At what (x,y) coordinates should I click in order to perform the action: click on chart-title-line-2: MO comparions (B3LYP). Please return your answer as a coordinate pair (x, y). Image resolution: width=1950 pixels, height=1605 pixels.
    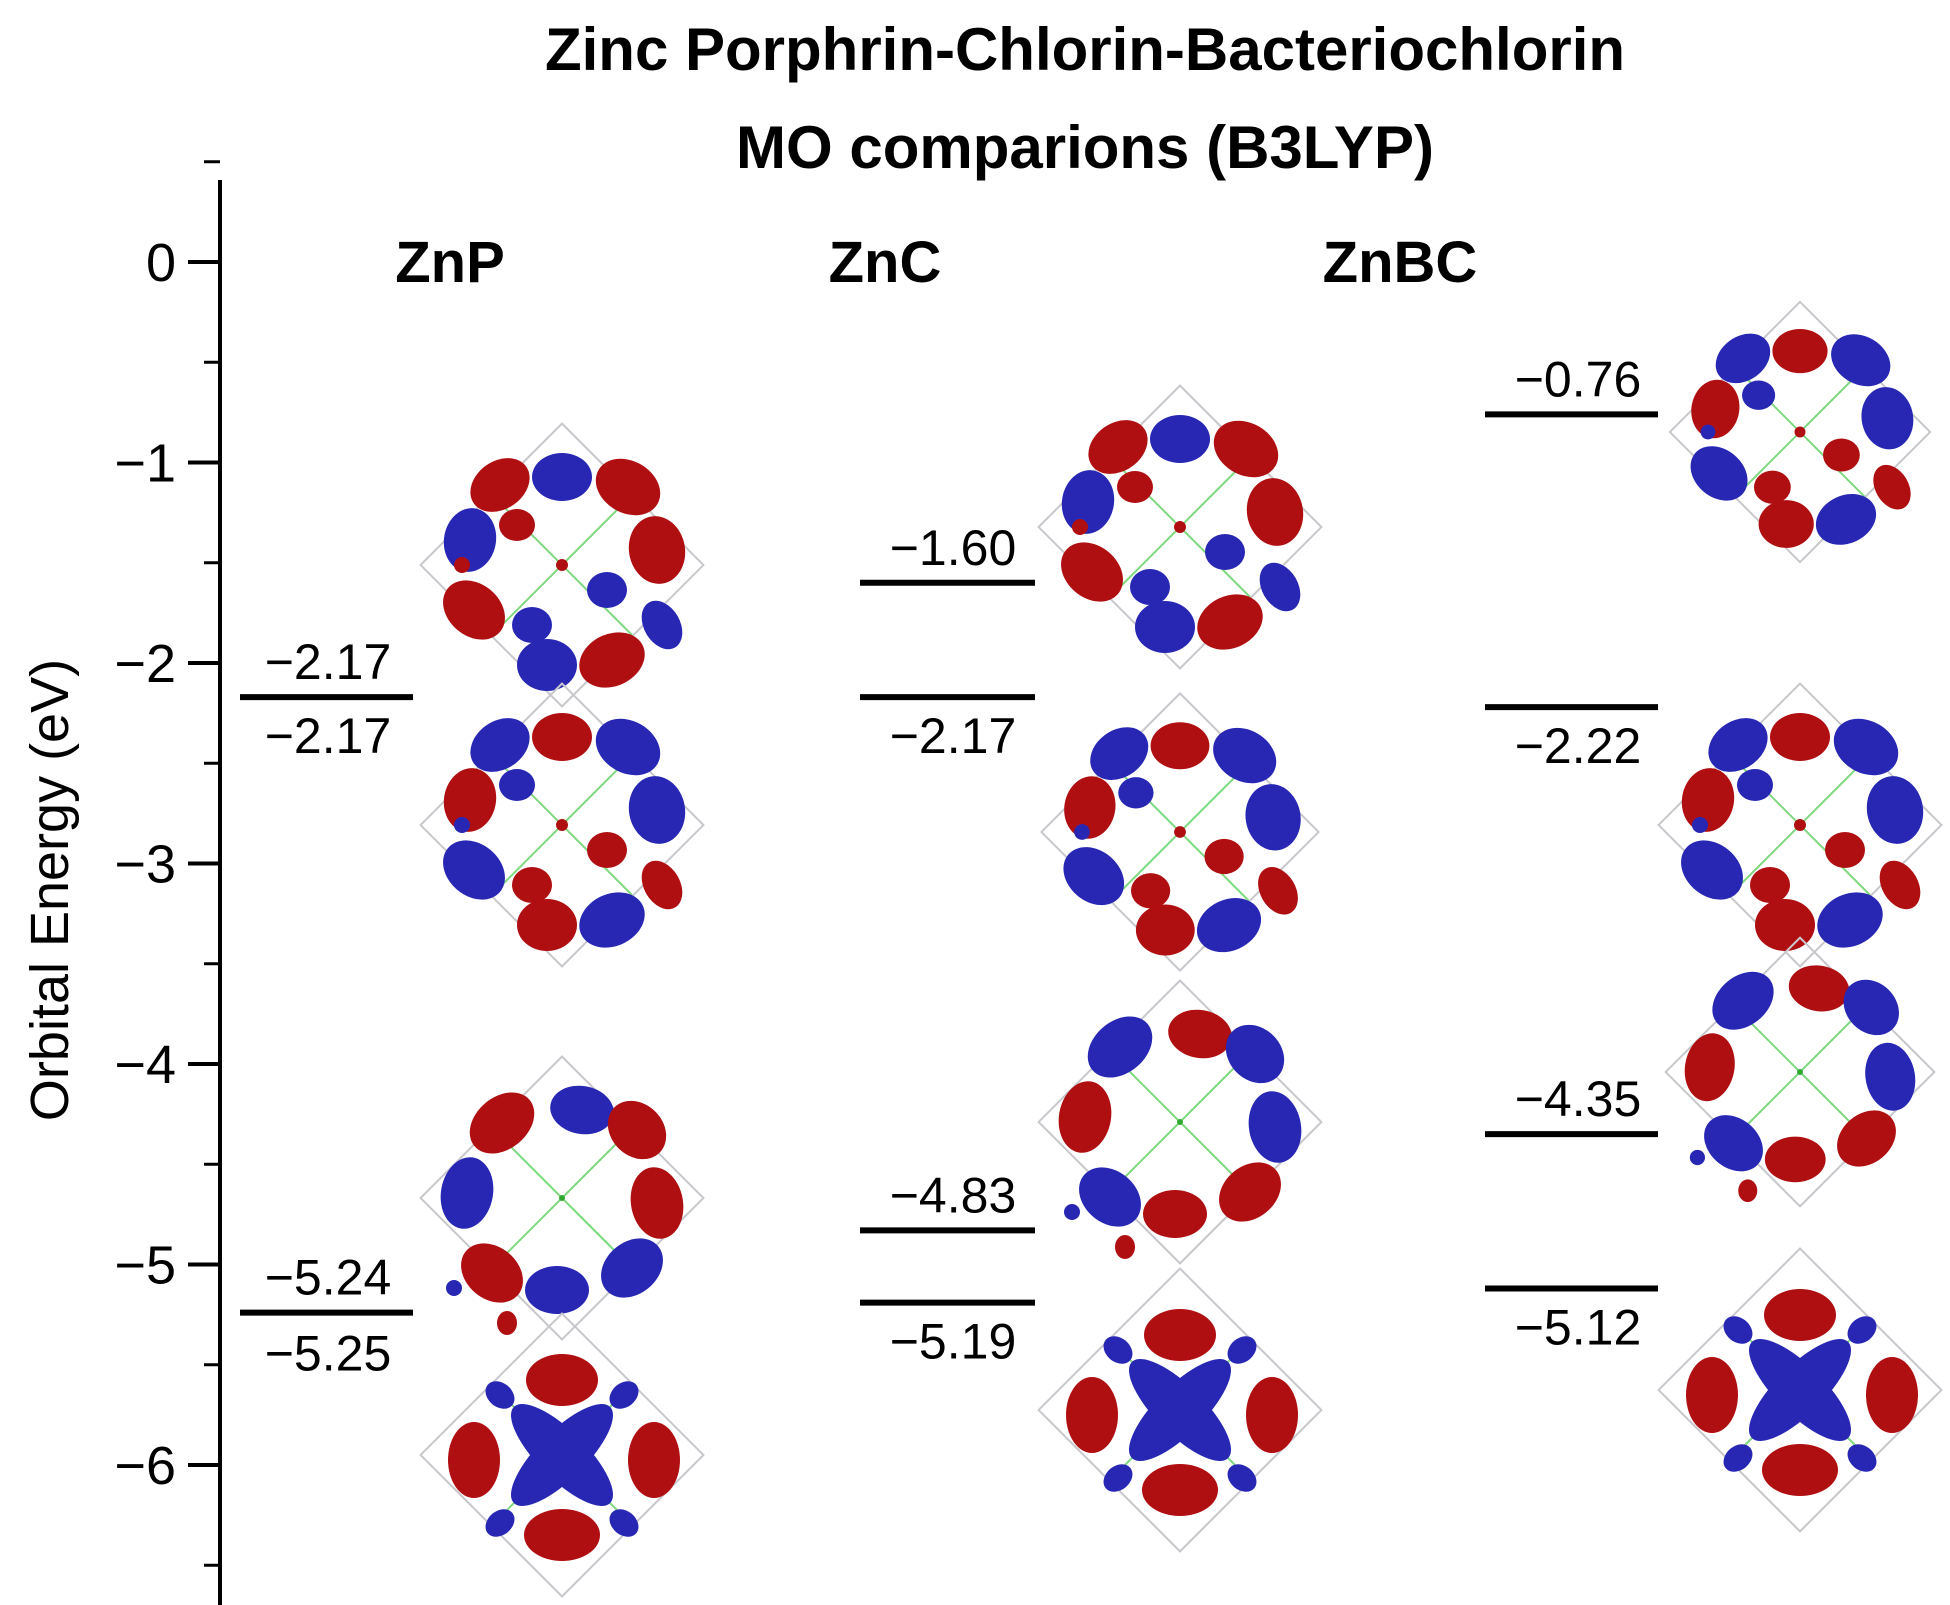
    Looking at the image, I should click on (1085, 147).